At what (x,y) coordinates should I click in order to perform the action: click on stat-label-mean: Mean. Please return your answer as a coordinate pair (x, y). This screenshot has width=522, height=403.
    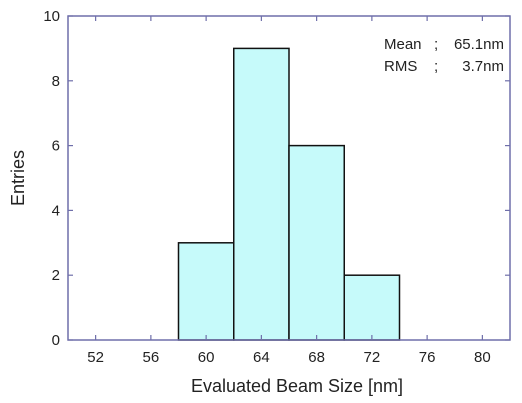
    Looking at the image, I should click on (403, 44).